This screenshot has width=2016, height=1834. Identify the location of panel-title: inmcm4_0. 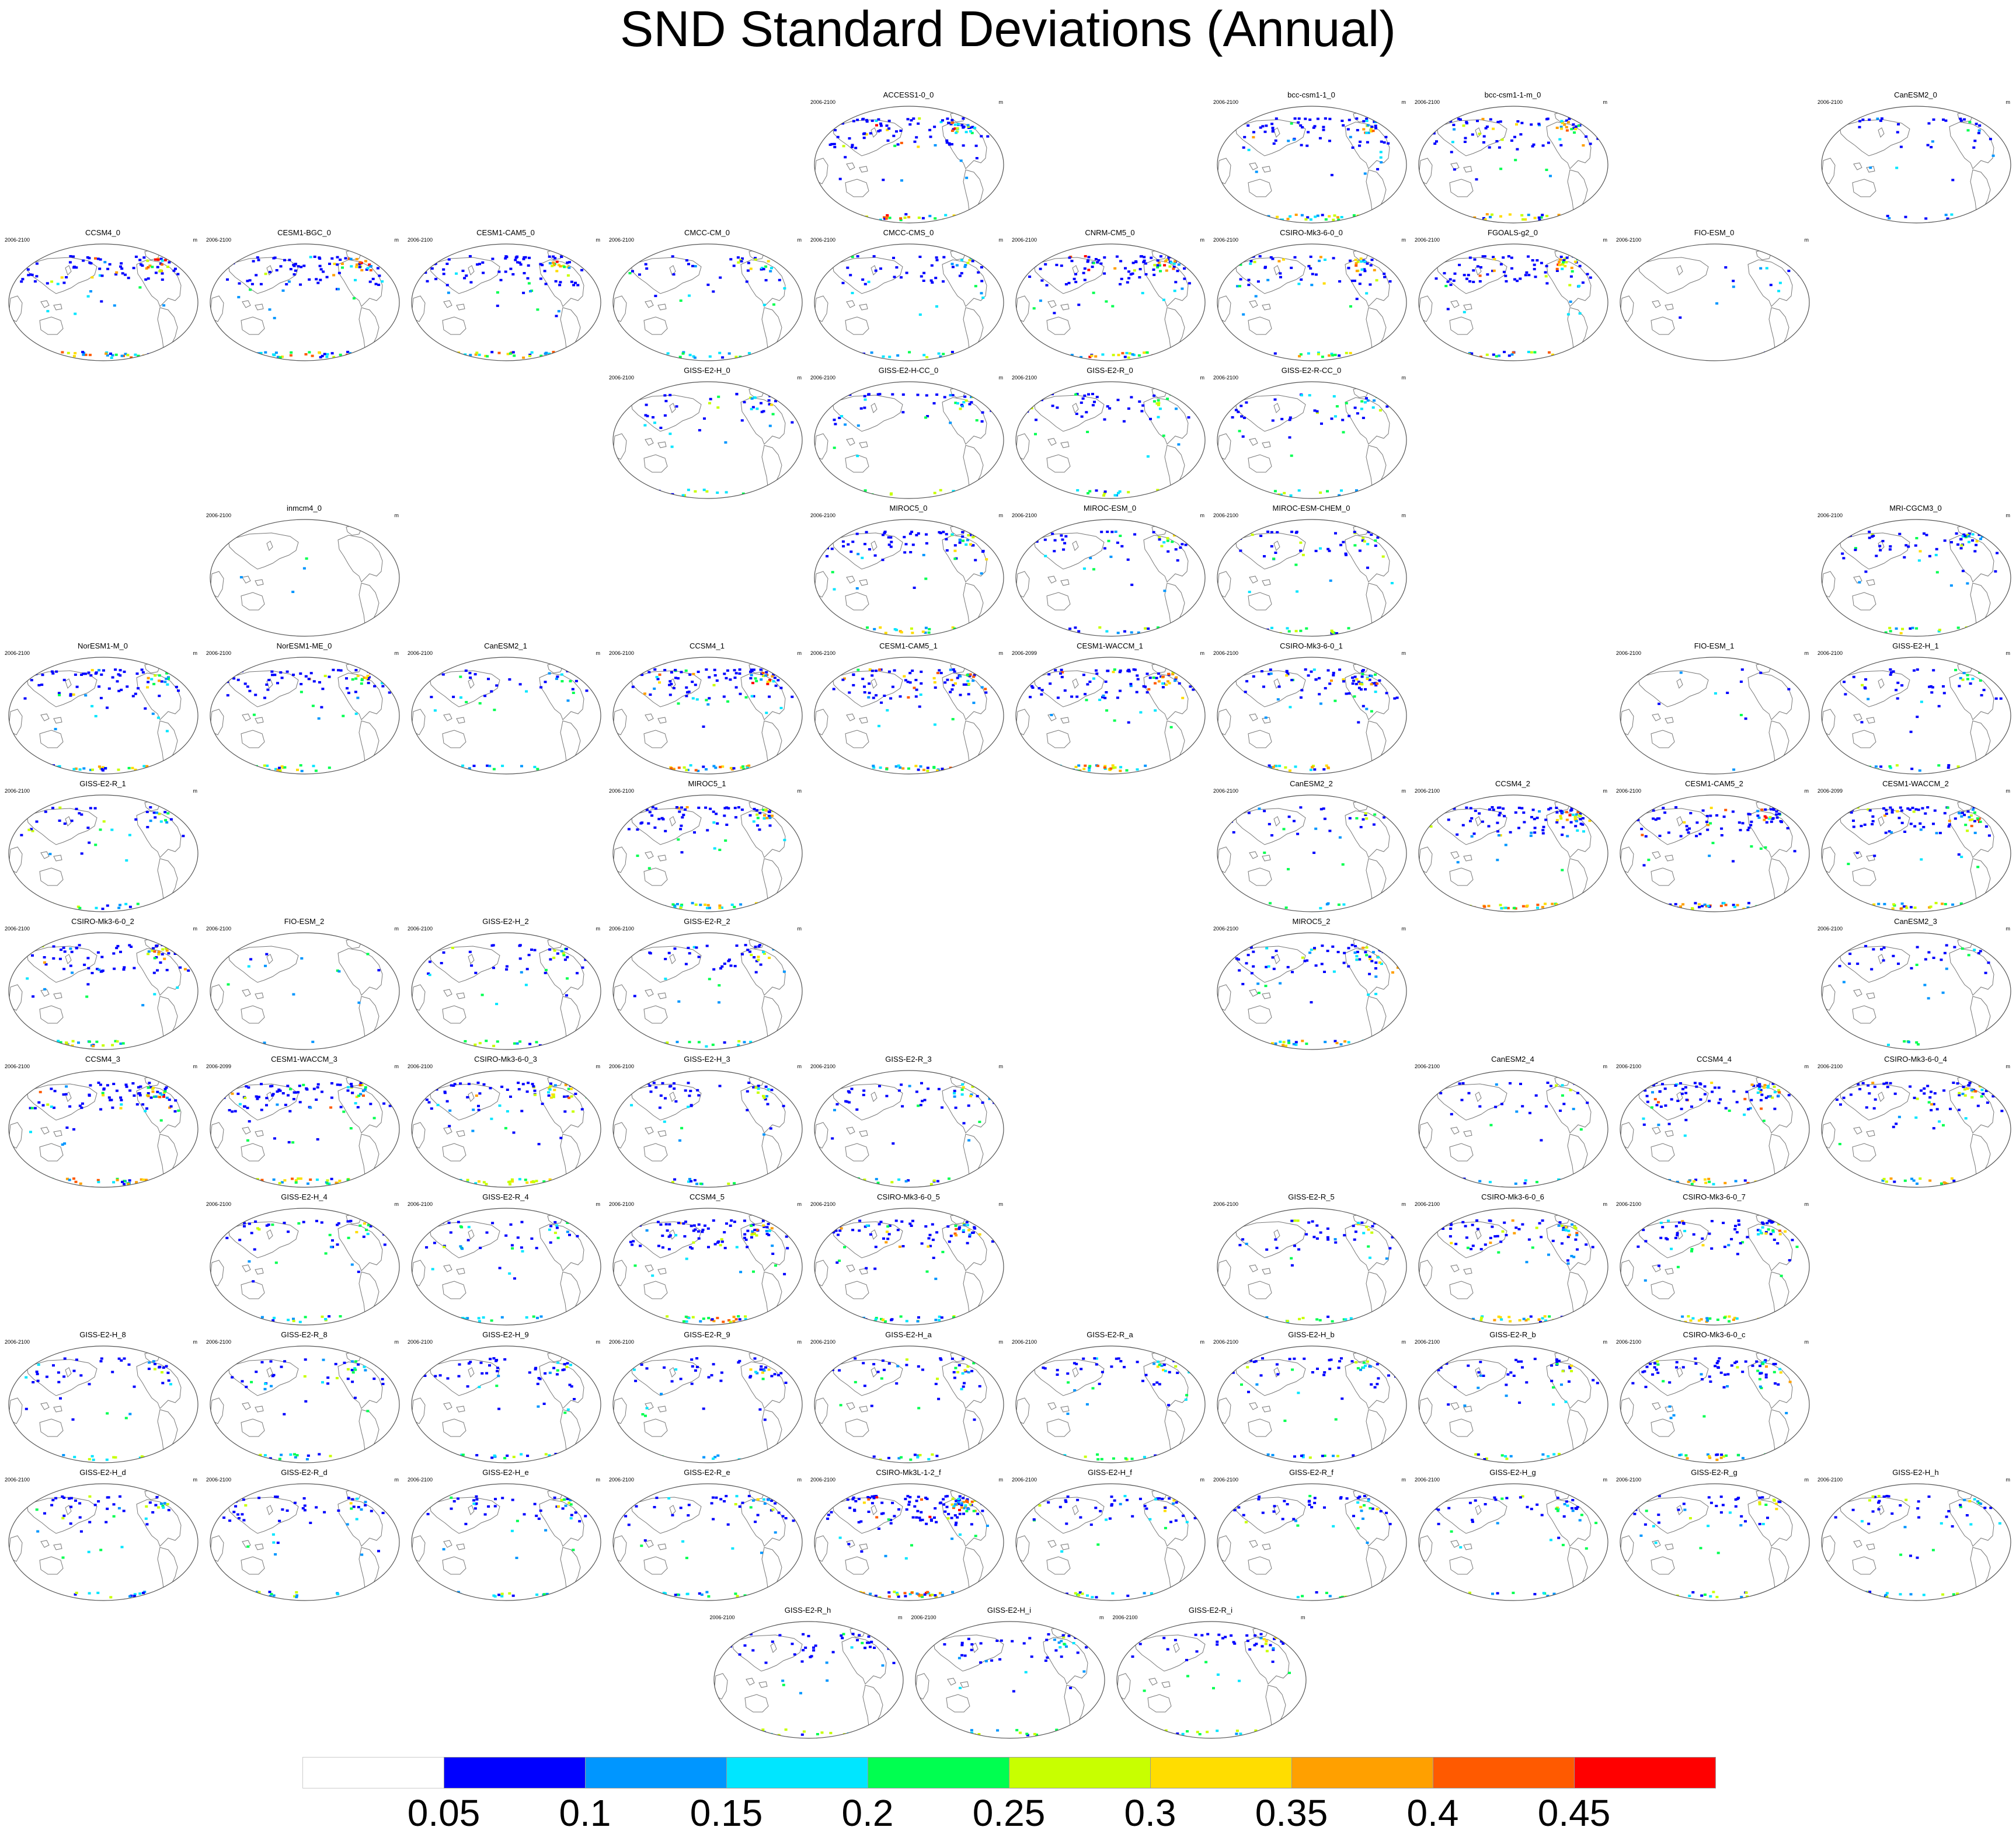
(304, 508).